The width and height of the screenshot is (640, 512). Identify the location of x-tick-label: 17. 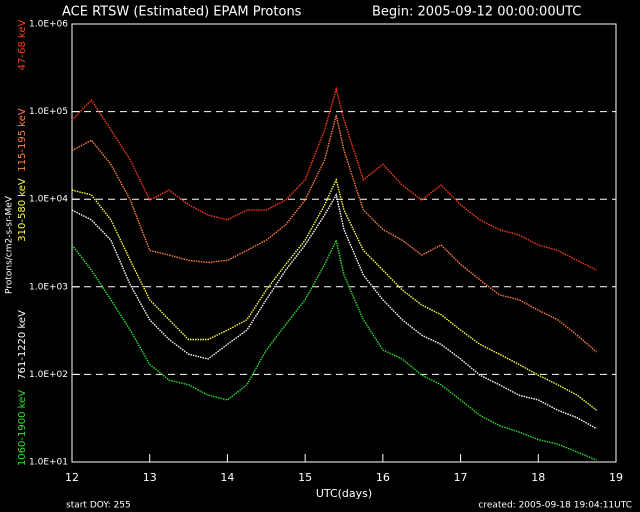
(461, 477).